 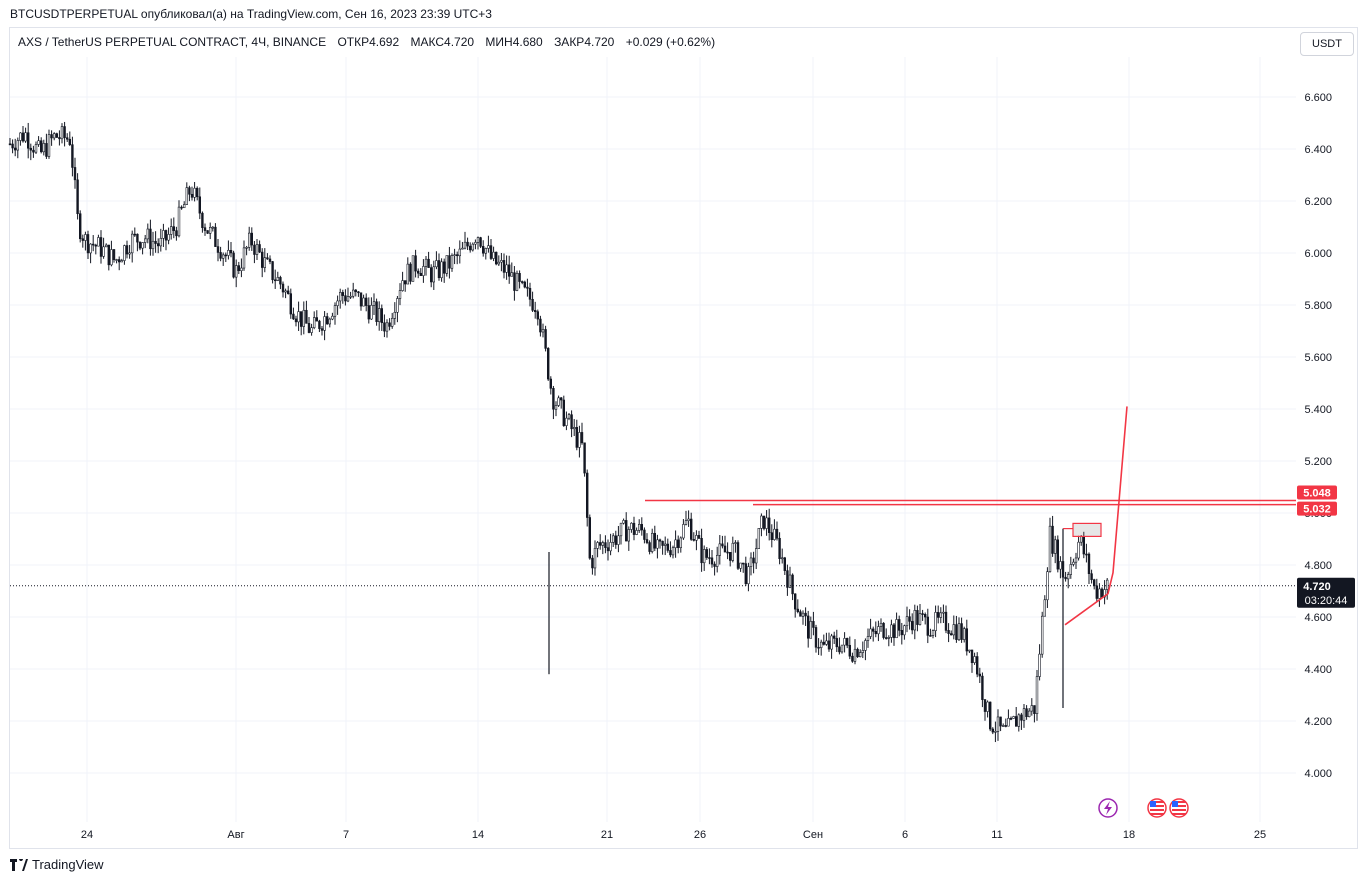 I want to click on x-tick-label: Авг, so click(x=235, y=835).